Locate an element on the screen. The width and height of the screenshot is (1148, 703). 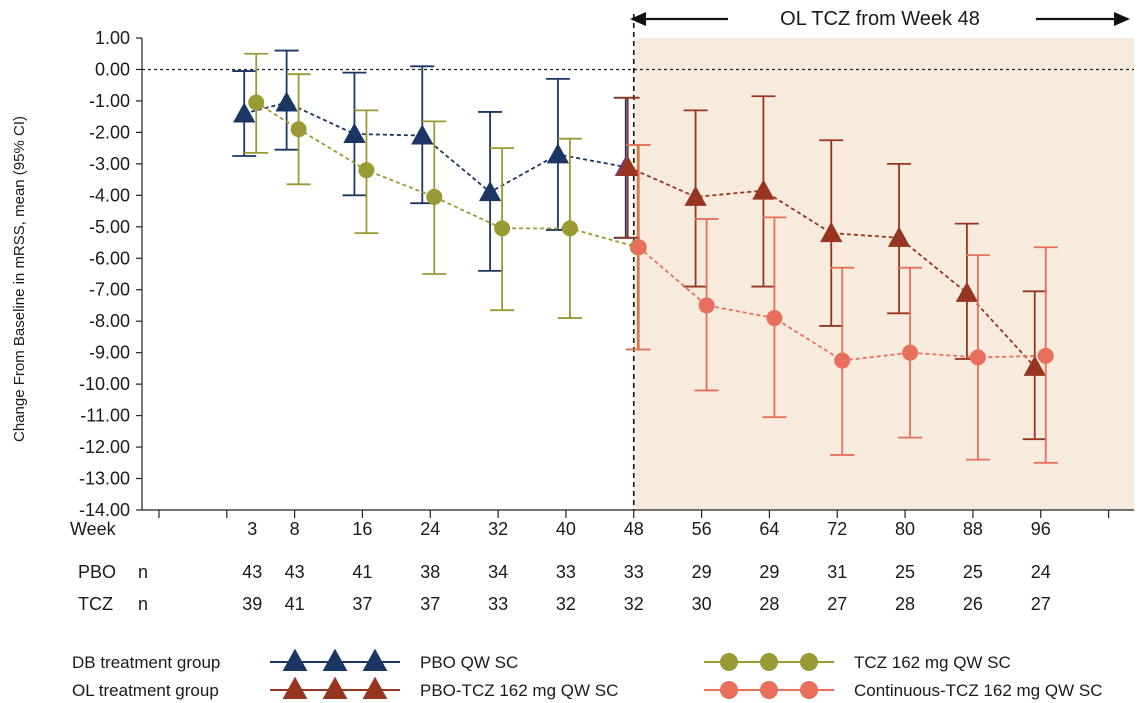
n-table-cell: 31 is located at coordinates (837, 572).